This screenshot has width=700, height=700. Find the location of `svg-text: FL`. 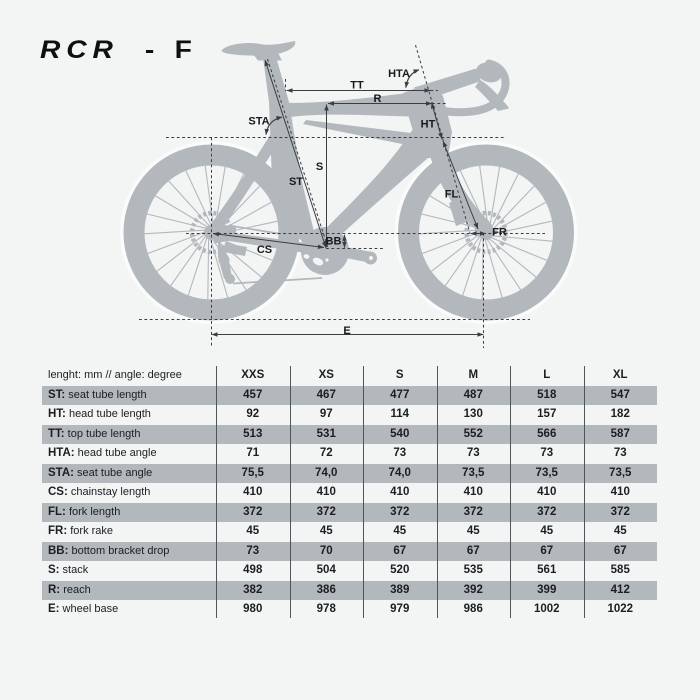

svg-text: FL is located at coordinates (452, 195).